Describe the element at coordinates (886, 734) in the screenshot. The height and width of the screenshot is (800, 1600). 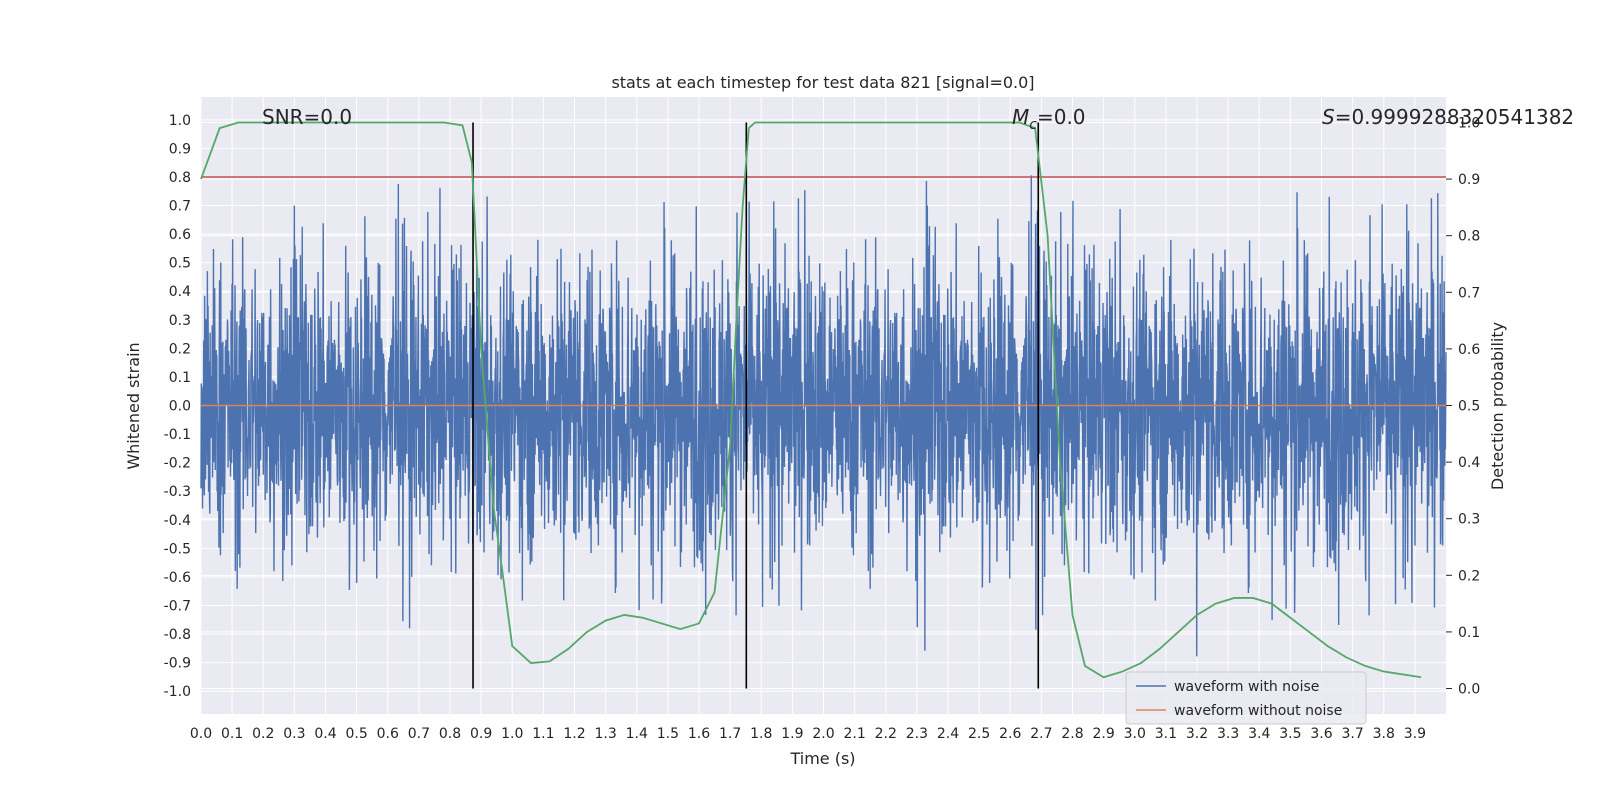
I see `x-tick-label: 2.2` at that location.